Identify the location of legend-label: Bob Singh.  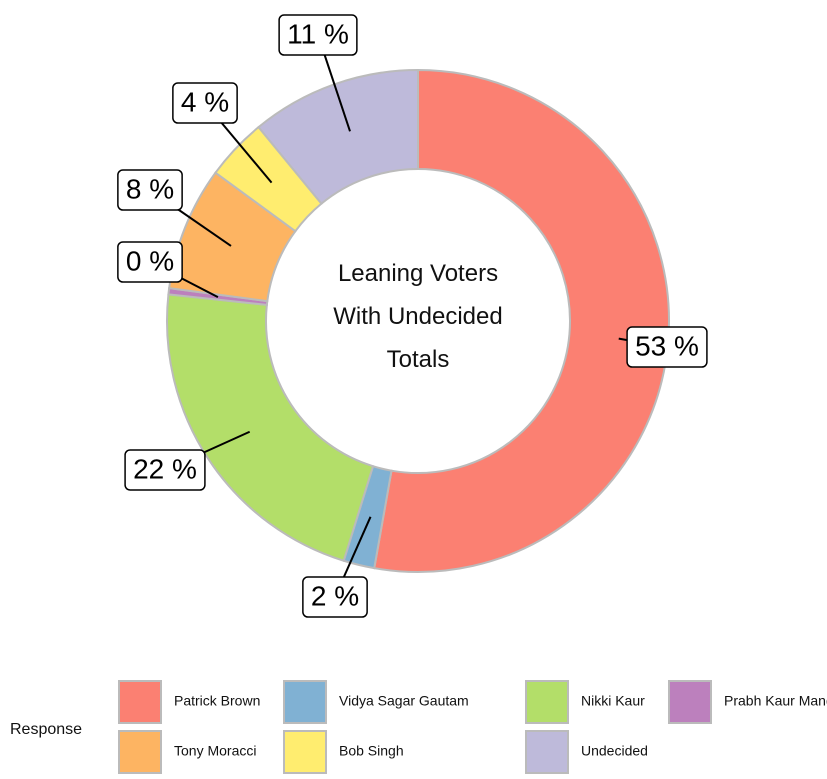
(371, 751).